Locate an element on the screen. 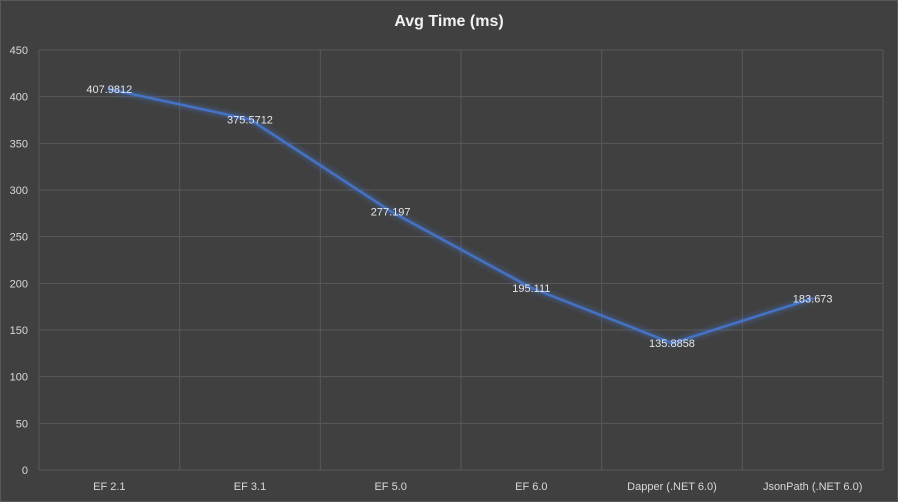 The height and width of the screenshot is (502, 898). y-tick-label: 50 is located at coordinates (22, 424).